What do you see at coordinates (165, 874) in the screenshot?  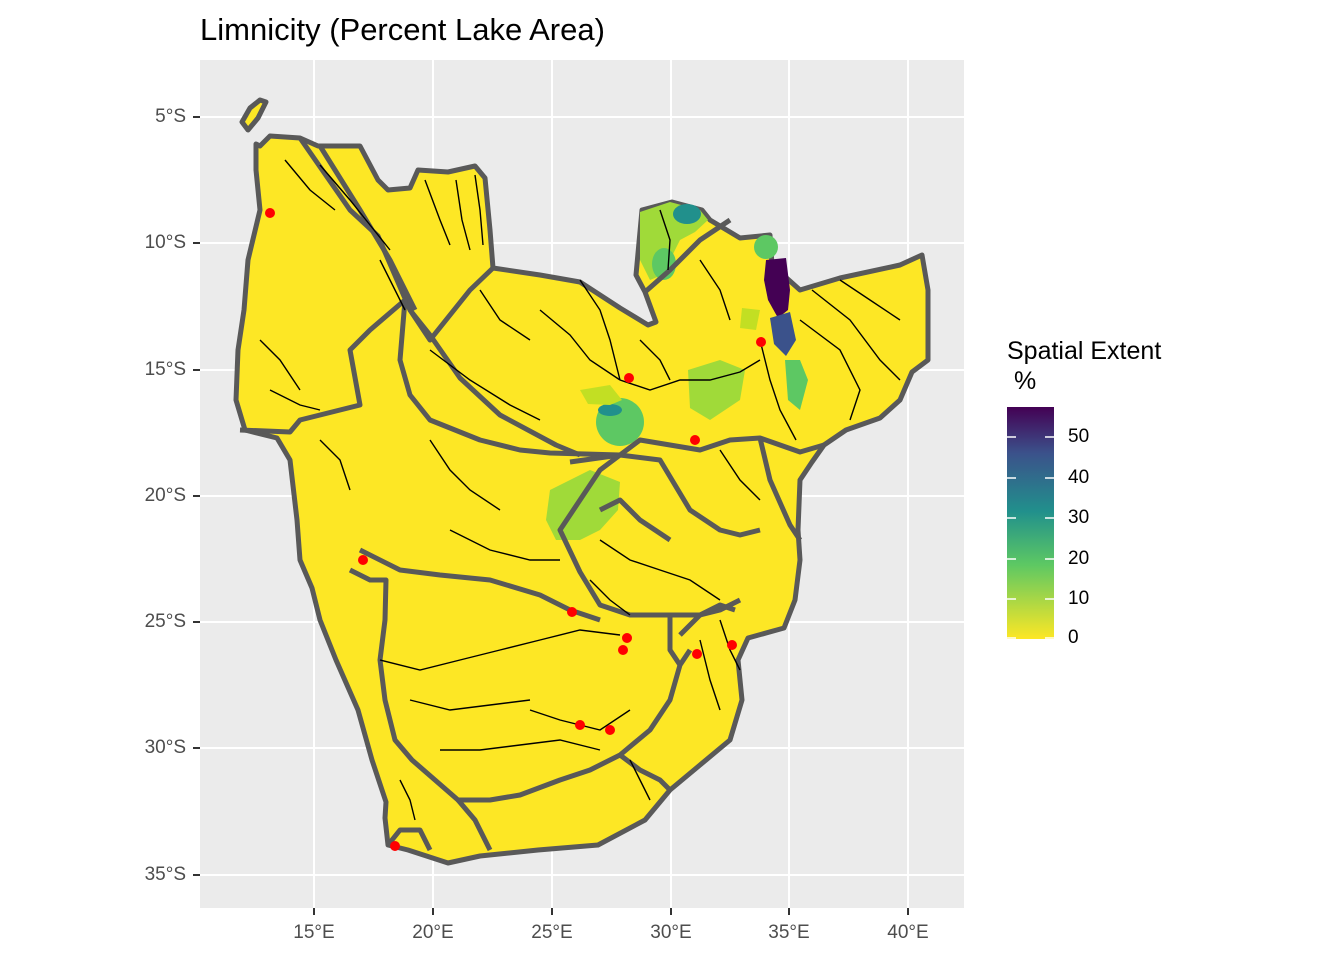 I see `y-tick-label: 35°S` at bounding box center [165, 874].